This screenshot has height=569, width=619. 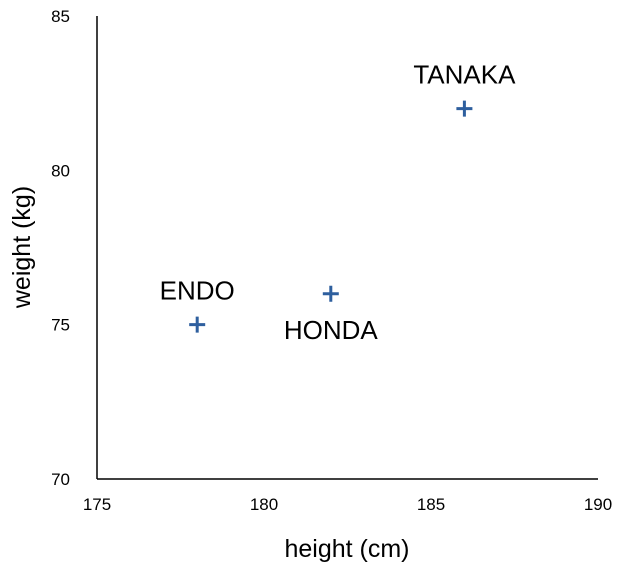 I want to click on y-tick-label: 75, so click(x=60, y=325).